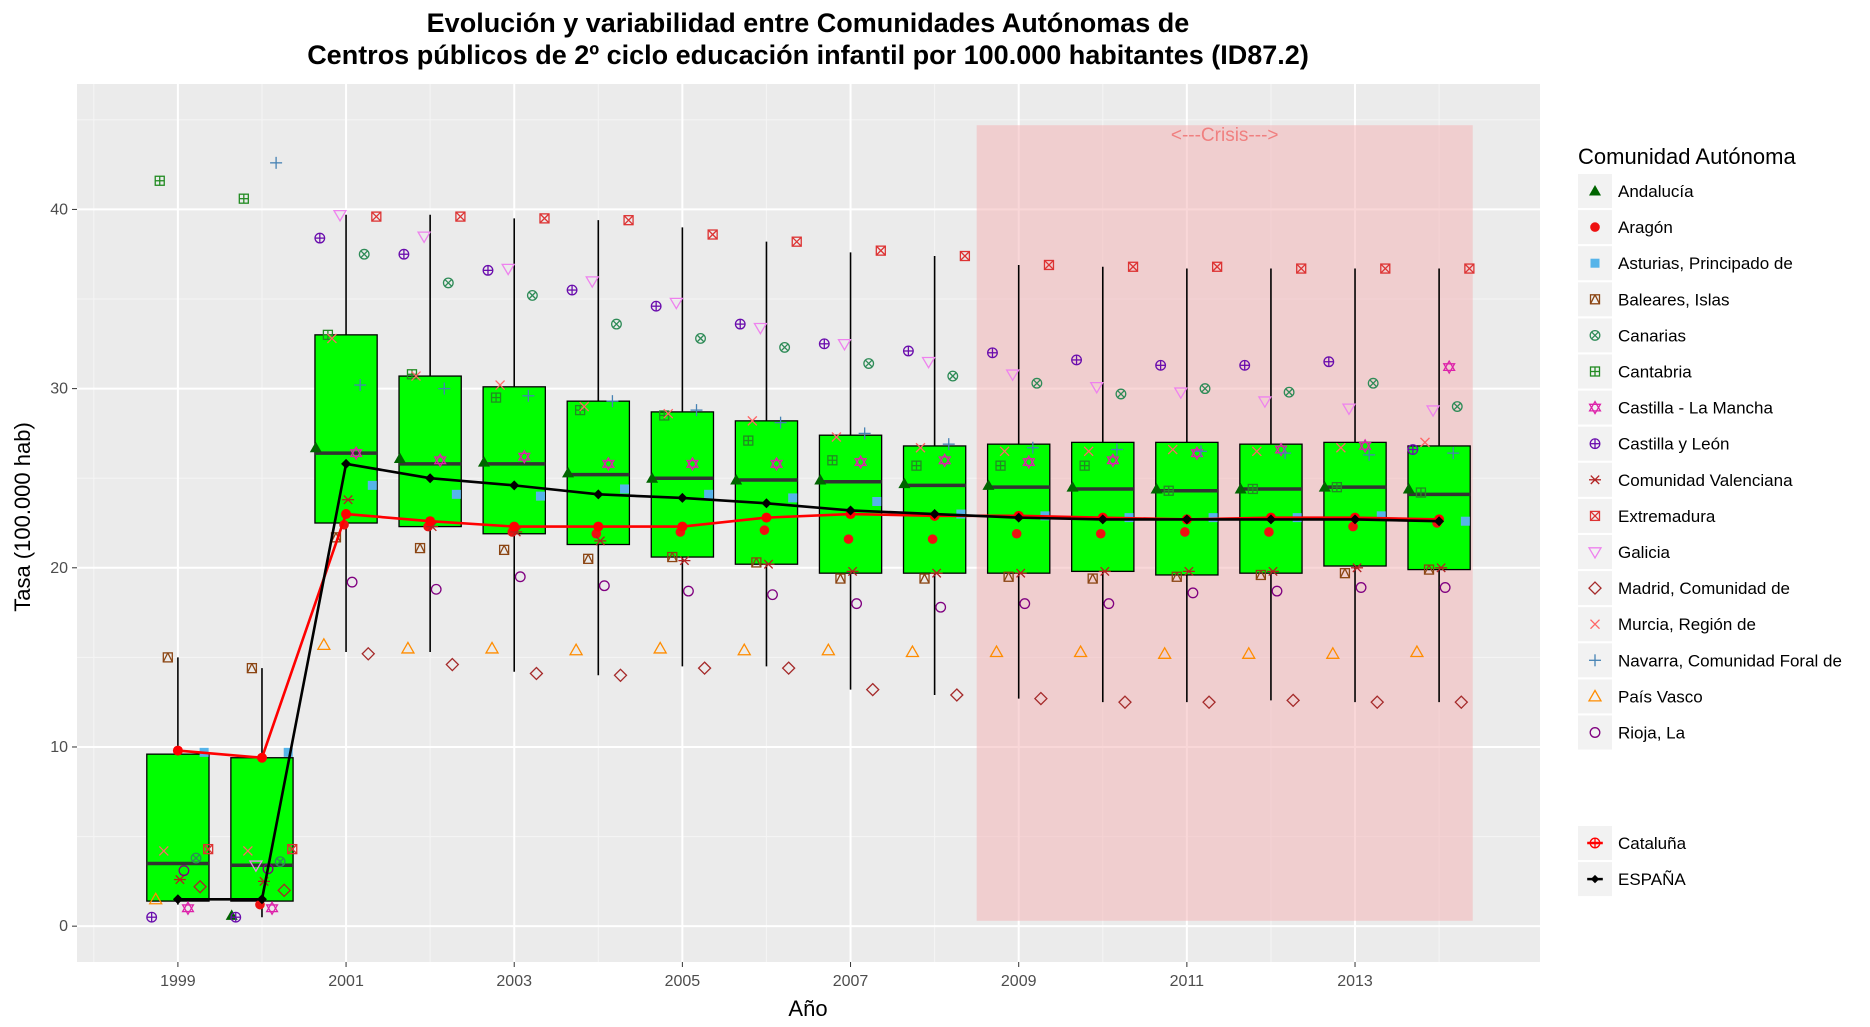 The width and height of the screenshot is (1870, 1027). What do you see at coordinates (1644, 552) in the screenshot?
I see `legend-label: Galicia` at bounding box center [1644, 552].